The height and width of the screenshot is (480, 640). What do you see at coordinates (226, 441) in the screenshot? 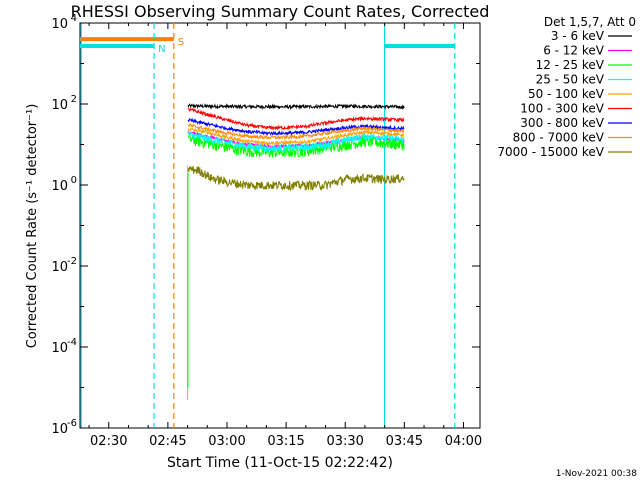
I see `x-tick-label: 03:00` at bounding box center [226, 441].